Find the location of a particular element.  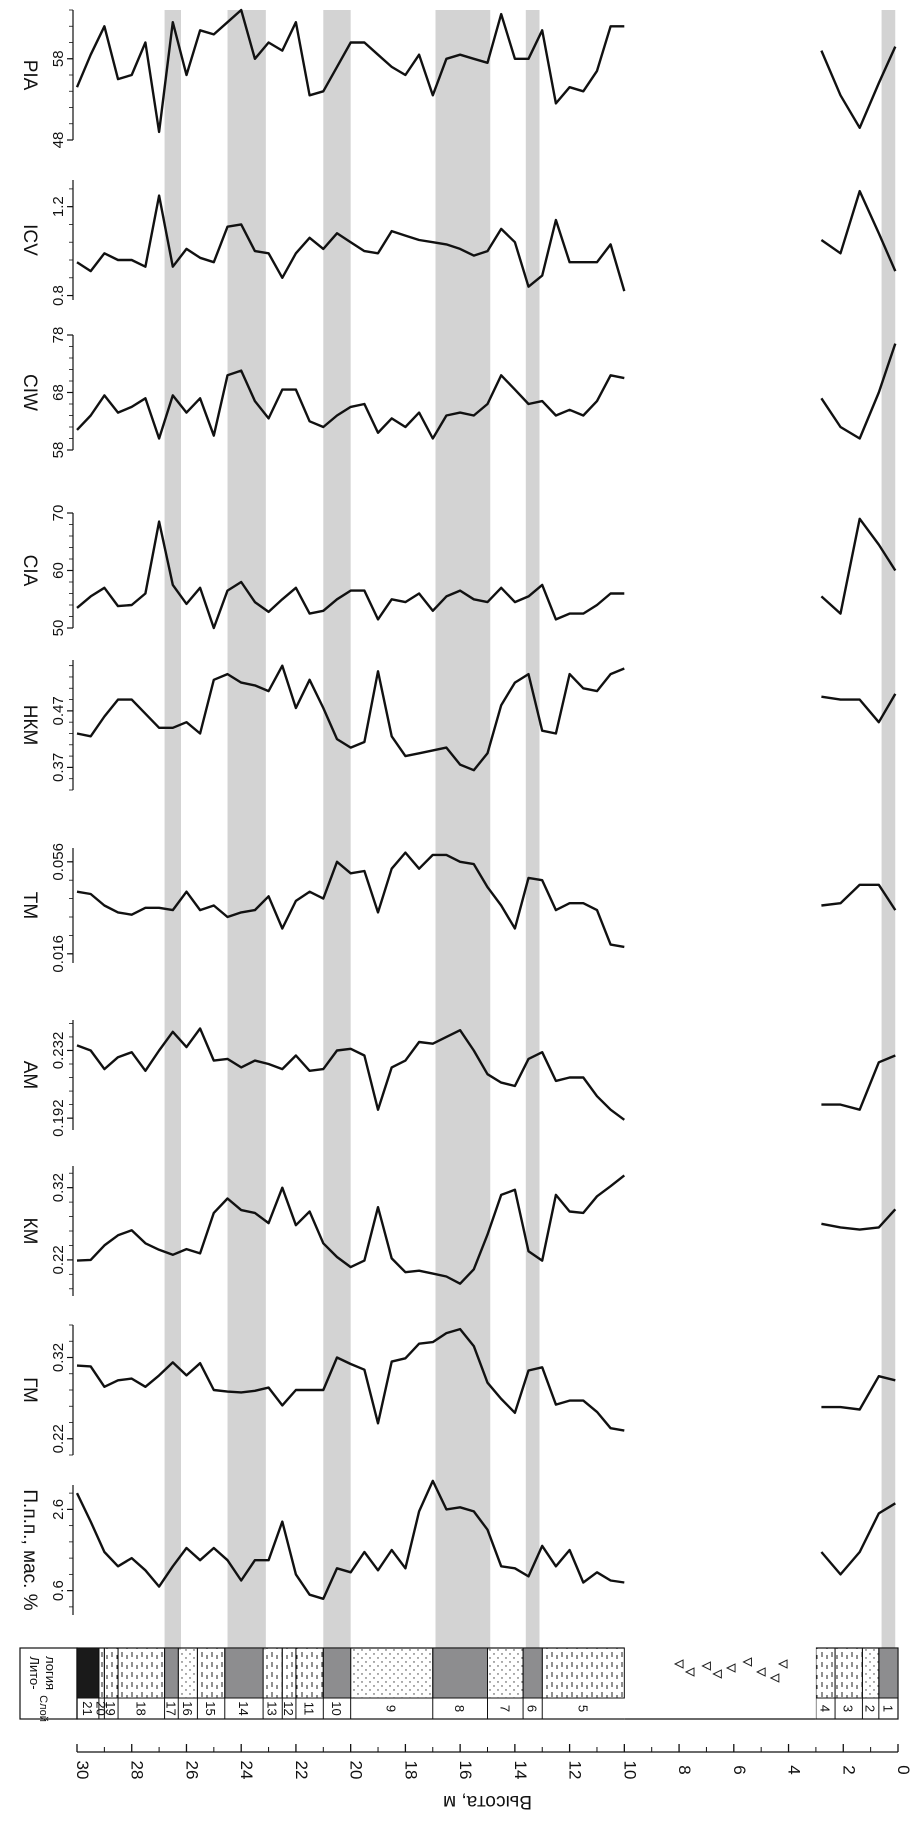

height-tick-label-3: 6 is located at coordinates (739, 1769).